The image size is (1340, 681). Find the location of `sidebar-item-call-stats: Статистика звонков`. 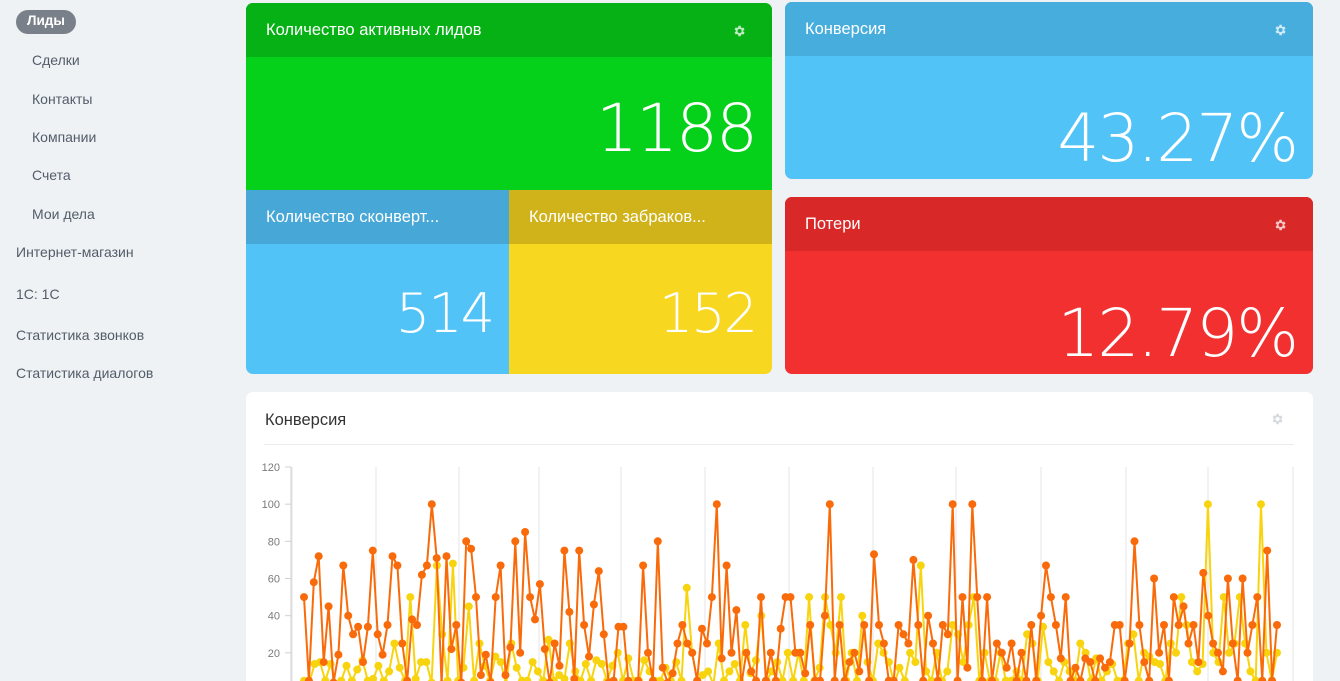

sidebar-item-call-stats: Статистика звонков is located at coordinates (80, 335).